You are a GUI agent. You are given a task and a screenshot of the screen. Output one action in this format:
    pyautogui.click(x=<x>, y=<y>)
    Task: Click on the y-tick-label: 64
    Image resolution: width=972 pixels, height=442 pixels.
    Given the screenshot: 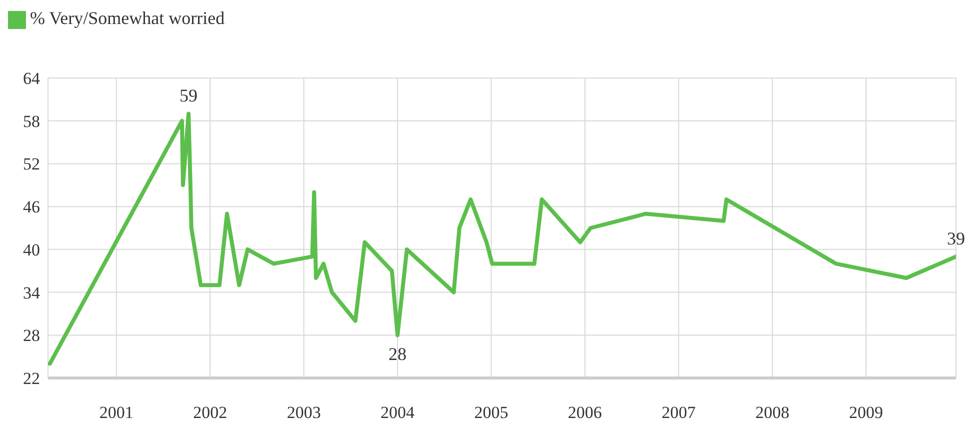 What is the action you would take?
    pyautogui.click(x=31, y=78)
    